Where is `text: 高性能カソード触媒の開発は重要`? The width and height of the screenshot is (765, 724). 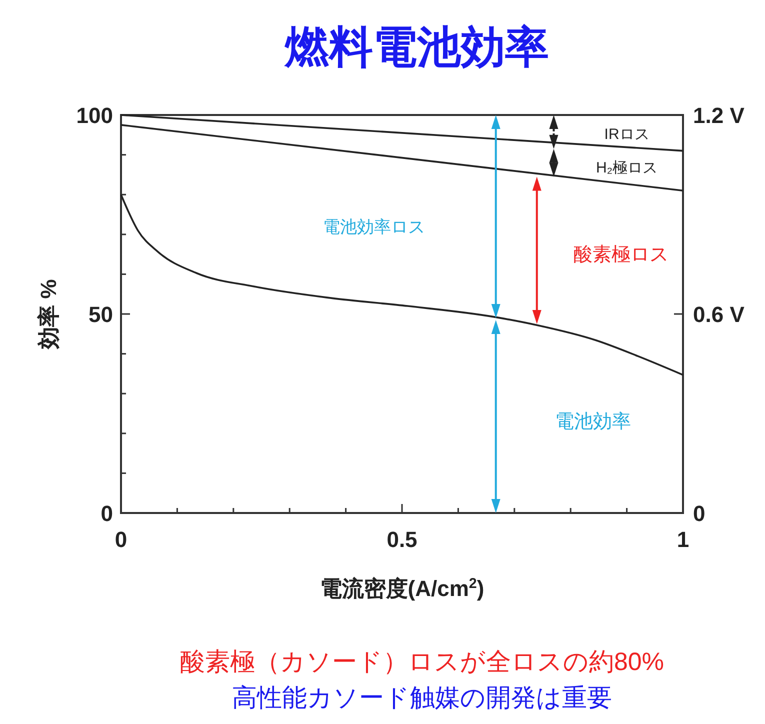
text: 高性能カソード触媒の開発は重要 is located at coordinates (422, 698).